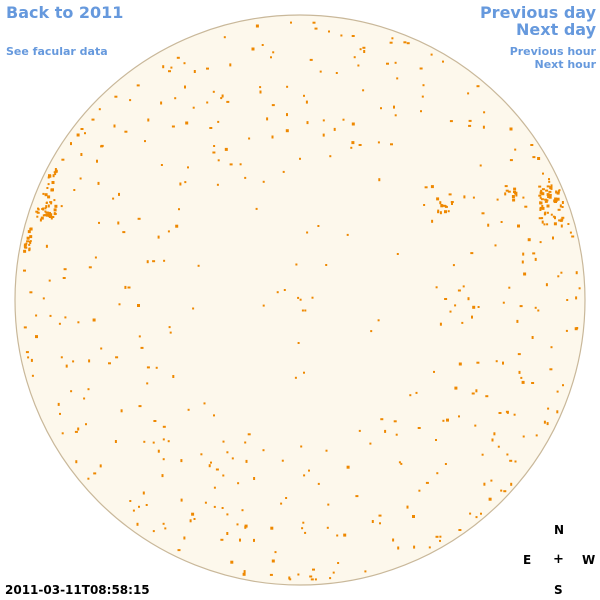  Describe the element at coordinates (57, 51) in the screenshot. I see `see-facular-data-link: See facular data` at that location.